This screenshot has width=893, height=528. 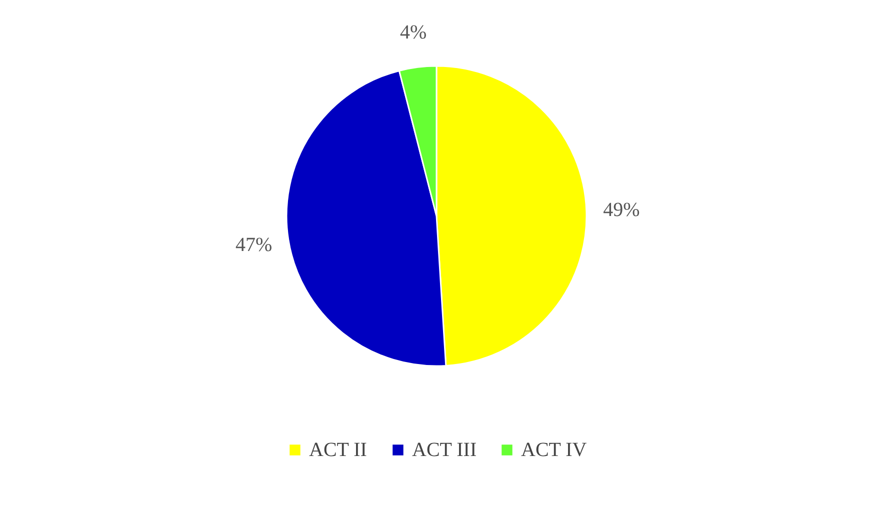 What do you see at coordinates (621, 210) in the screenshot?
I see `data-label: 49%` at bounding box center [621, 210].